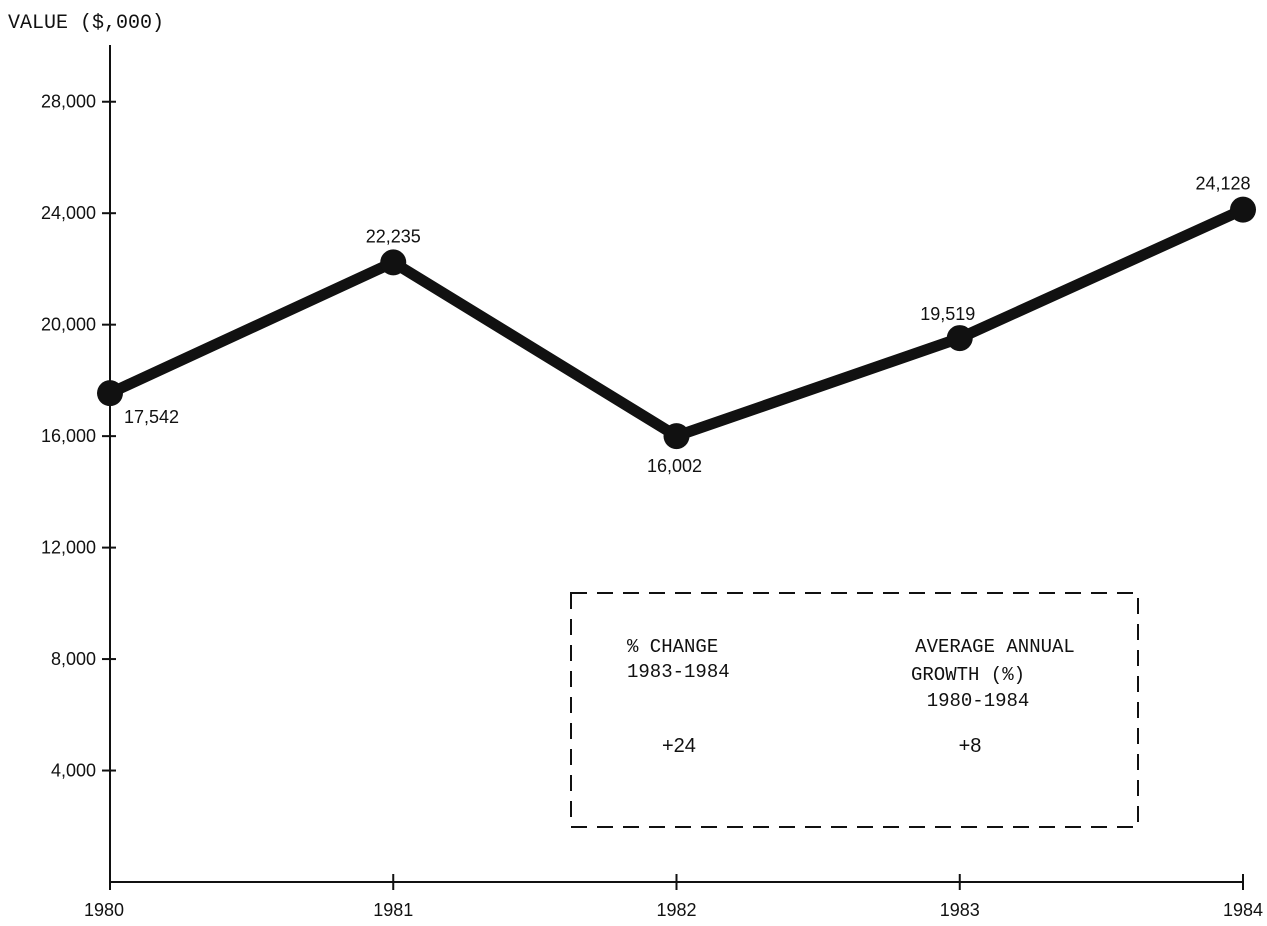 This screenshot has height=926, width=1267. I want to click on x-tick-label: 1983, so click(960, 910).